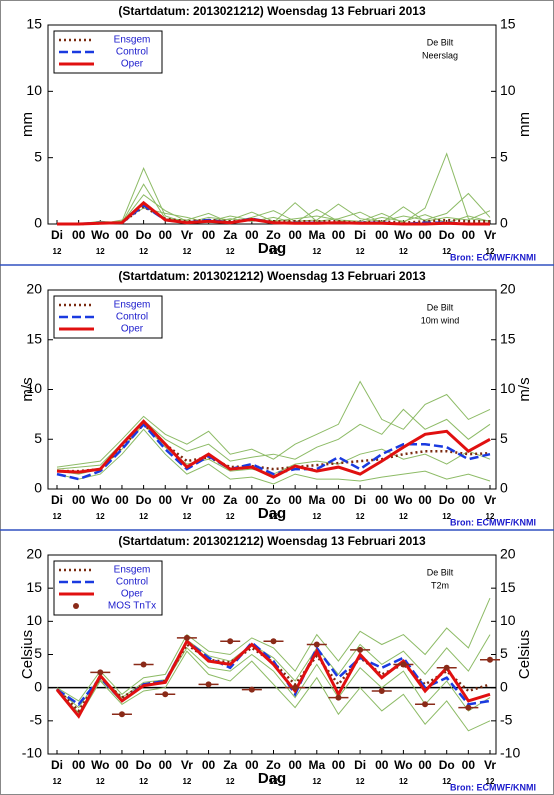 The height and width of the screenshot is (795, 554). Describe the element at coordinates (108, 588) in the screenshot. I see `legend-box` at that location.